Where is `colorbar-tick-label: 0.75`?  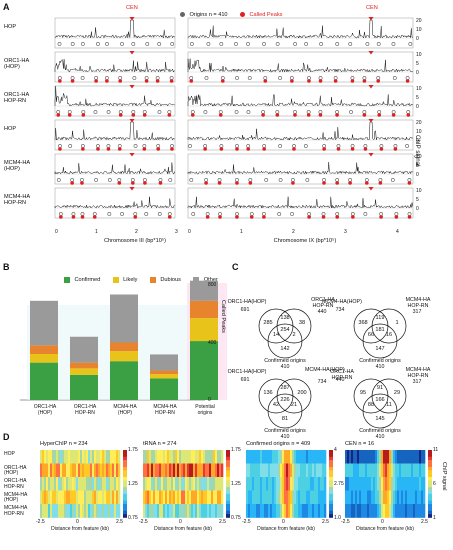 colorbar-tick-label: 0.75 is located at coordinates (133, 517).